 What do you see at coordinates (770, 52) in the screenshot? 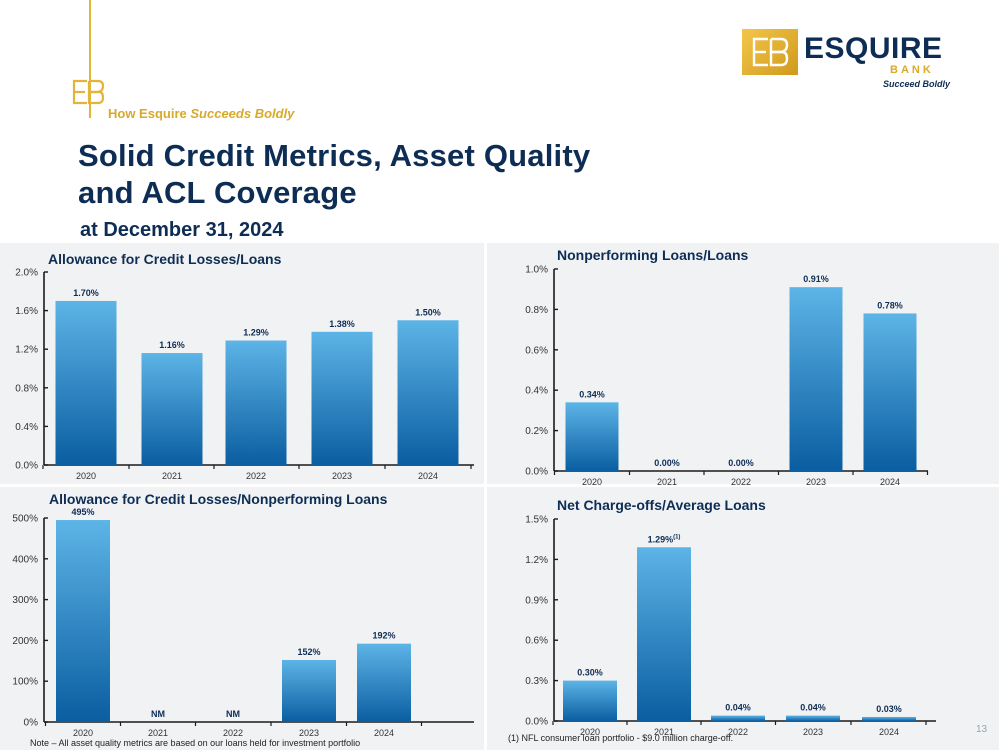
I see `logo-mark-icon` at bounding box center [770, 52].